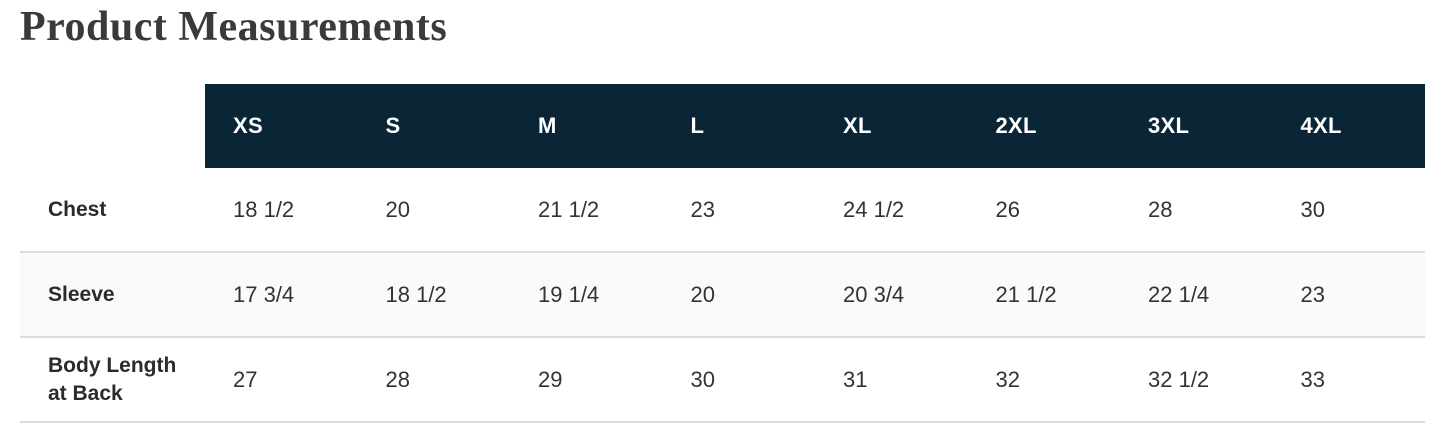 The width and height of the screenshot is (1445, 434). I want to click on measurement-cell-chest-m: 21 1/2, so click(569, 209).